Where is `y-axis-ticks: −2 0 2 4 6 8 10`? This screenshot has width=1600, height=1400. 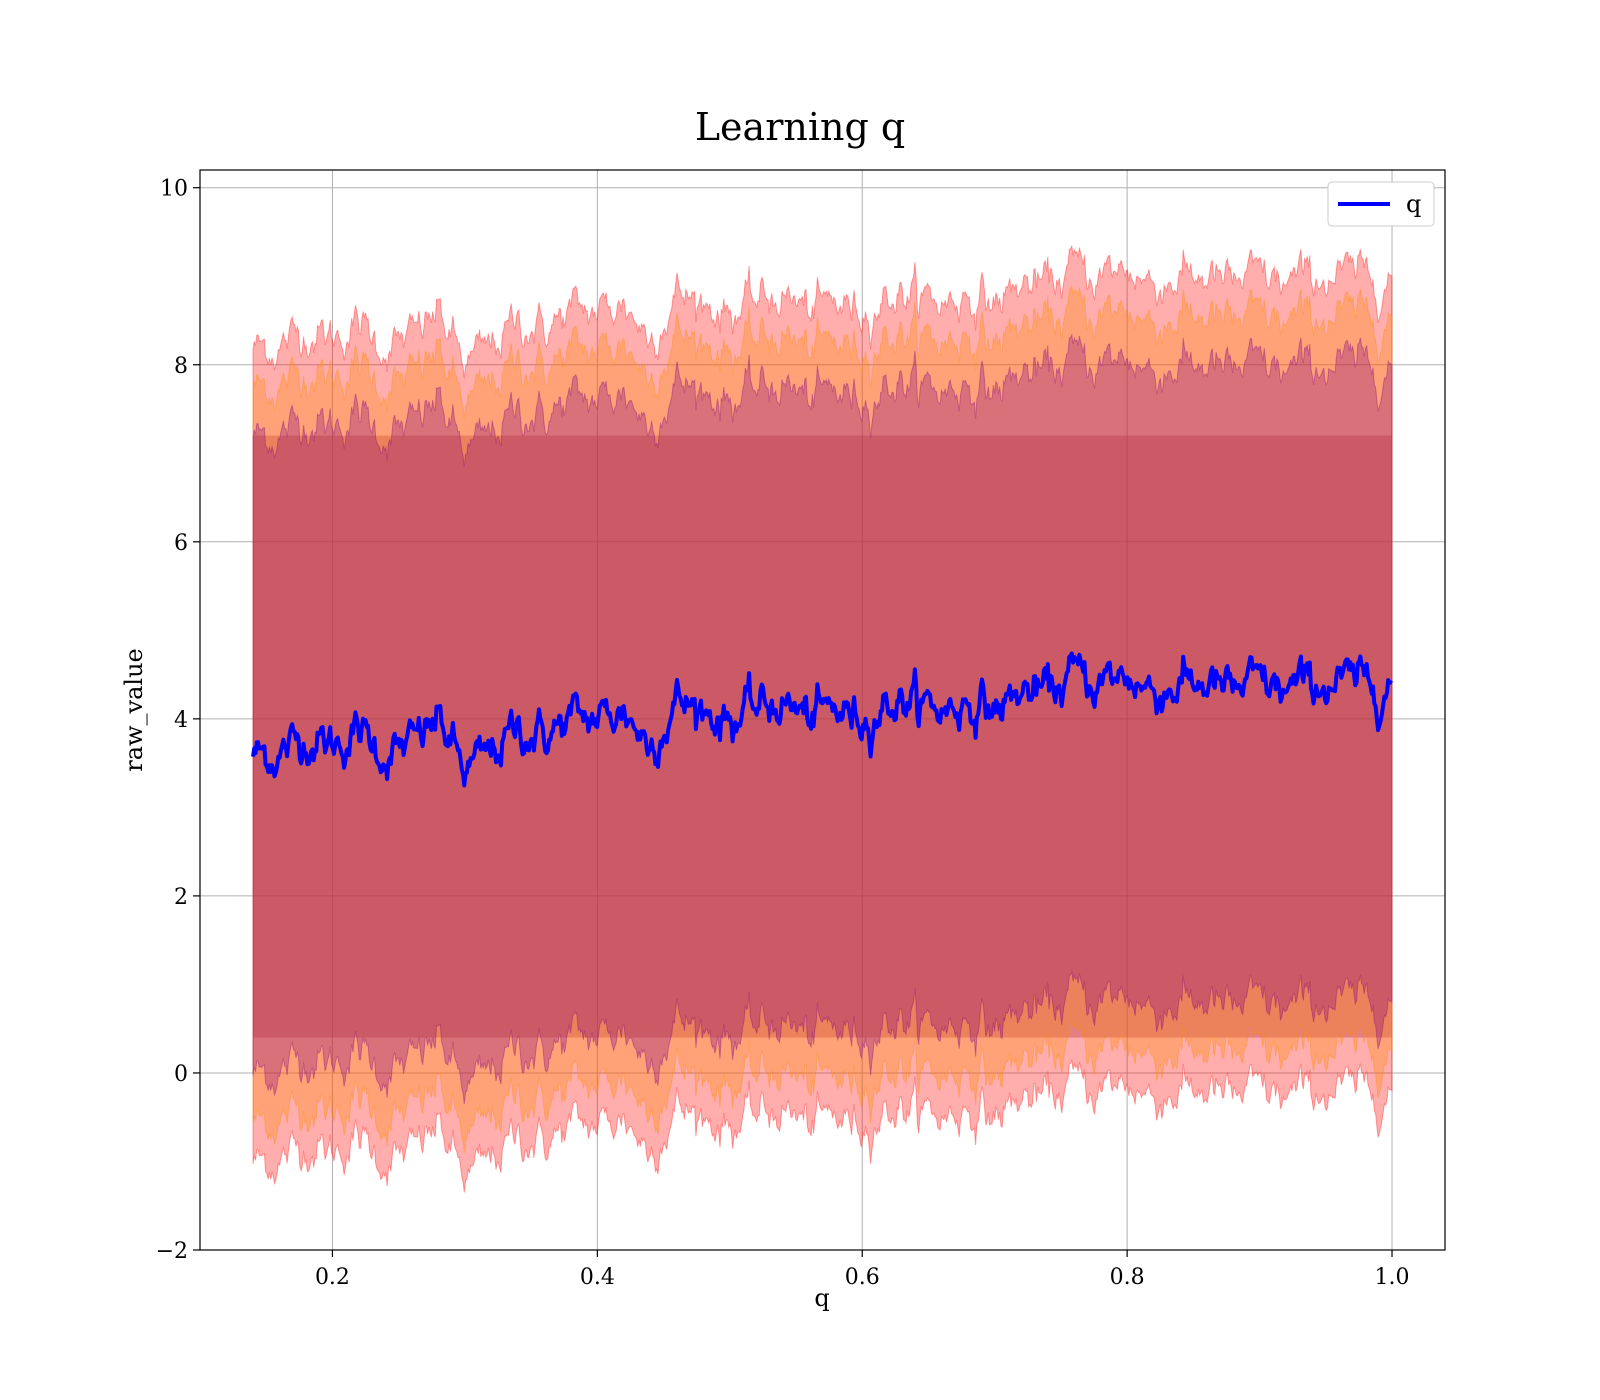 y-axis-ticks: −2 0 2 4 6 8 10 is located at coordinates (178, 720).